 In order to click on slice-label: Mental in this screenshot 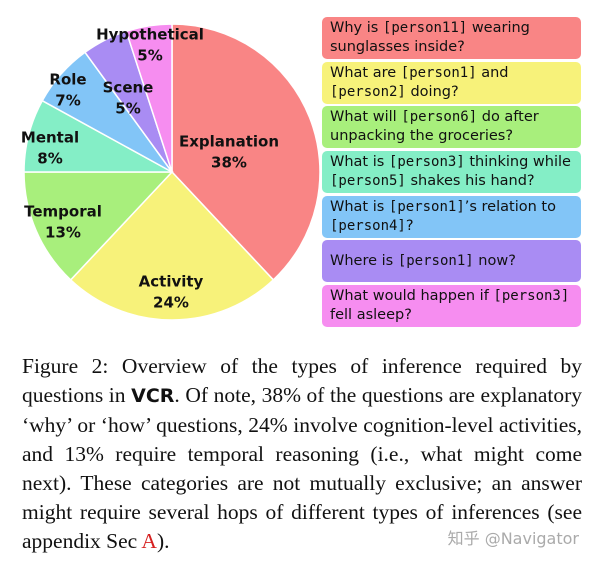, I will do `click(50, 138)`.